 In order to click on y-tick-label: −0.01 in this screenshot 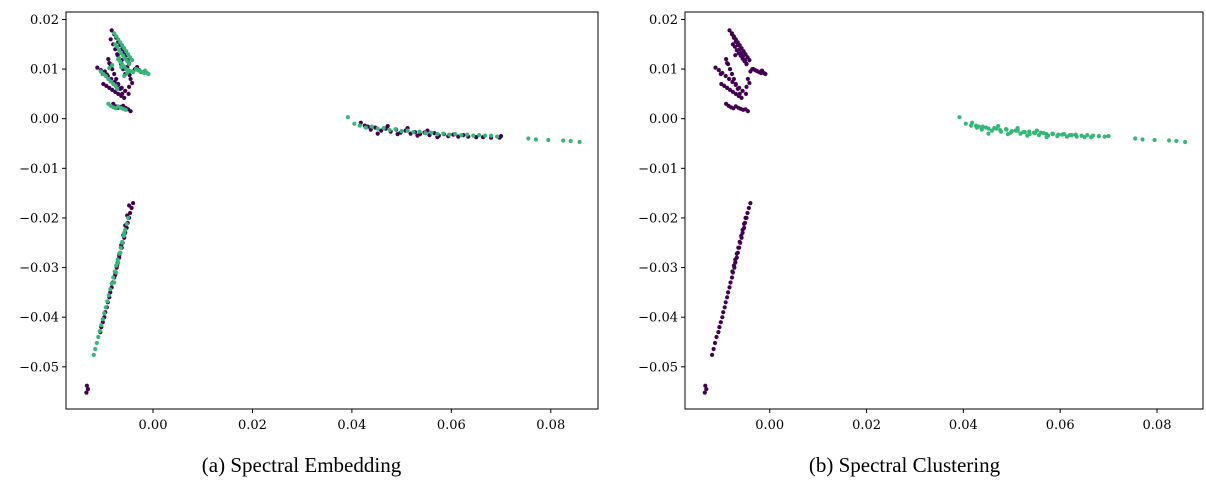, I will do `click(658, 169)`.